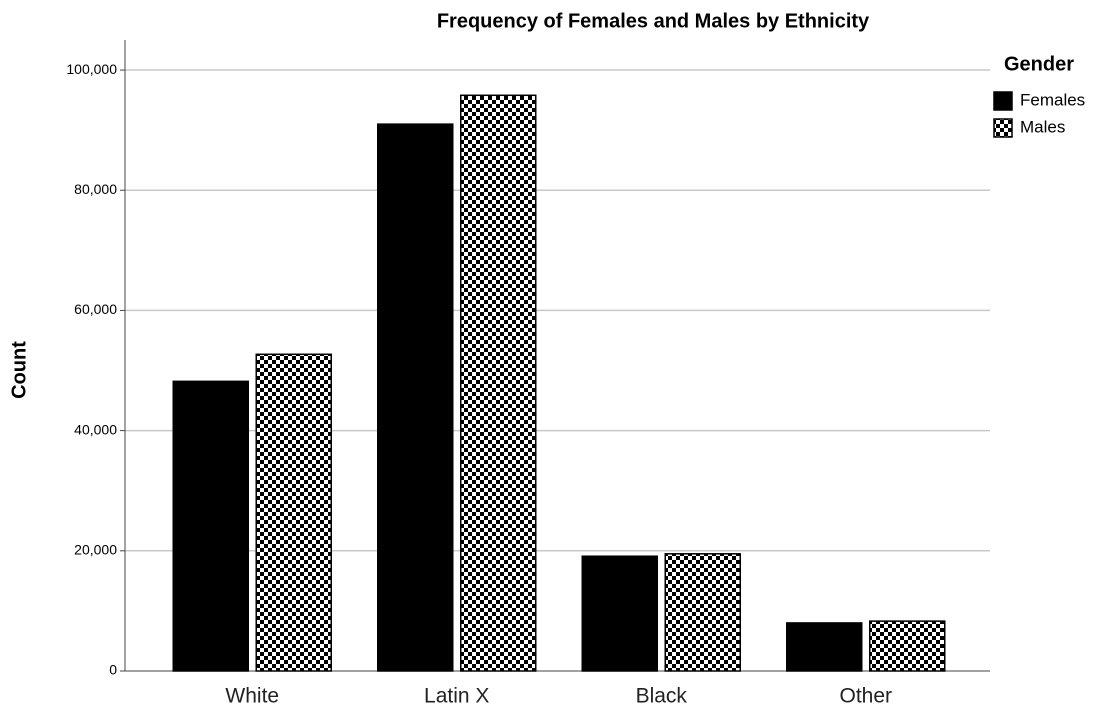 This screenshot has width=1107, height=711. I want to click on y-tick-label: 40,000, so click(95, 429).